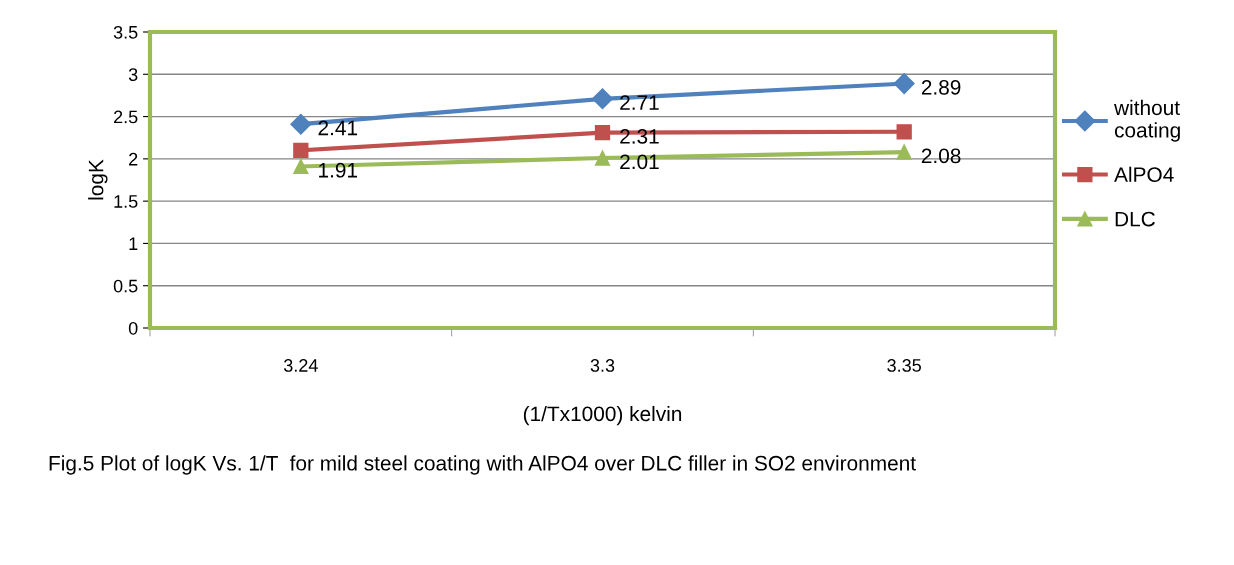  I want to click on y-axis-title: logK, so click(98, 179).